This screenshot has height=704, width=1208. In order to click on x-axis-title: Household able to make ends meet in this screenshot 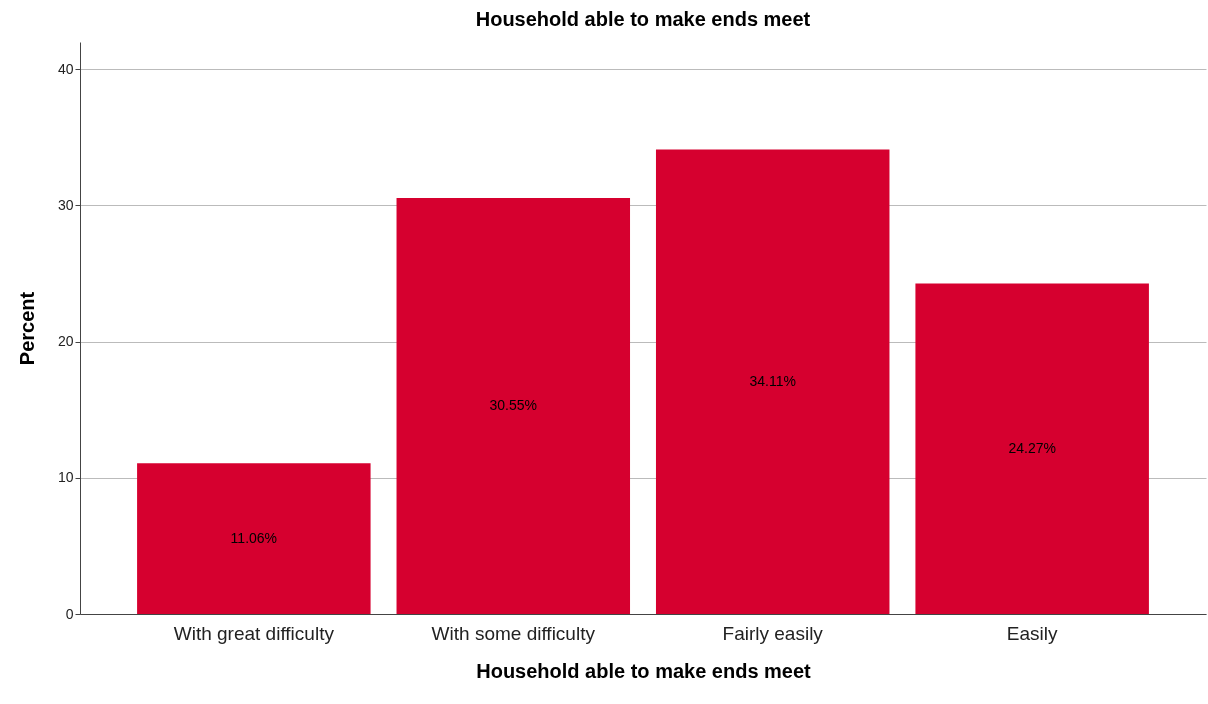, I will do `click(644, 670)`.